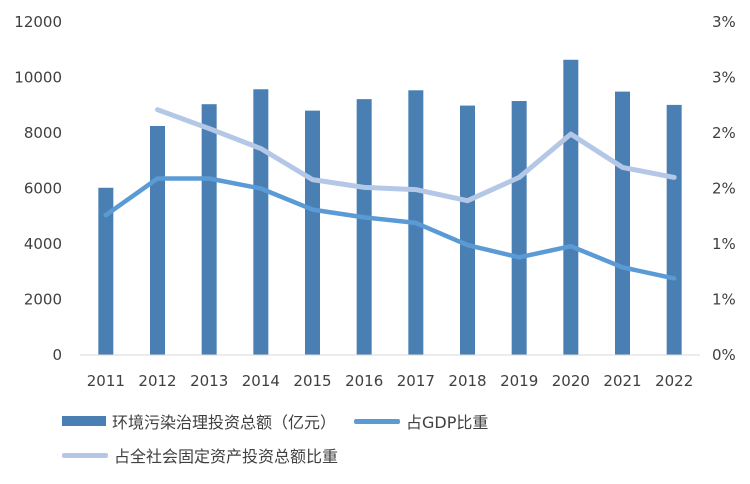  What do you see at coordinates (312, 381) in the screenshot?
I see `x-tick-label: 2015` at bounding box center [312, 381].